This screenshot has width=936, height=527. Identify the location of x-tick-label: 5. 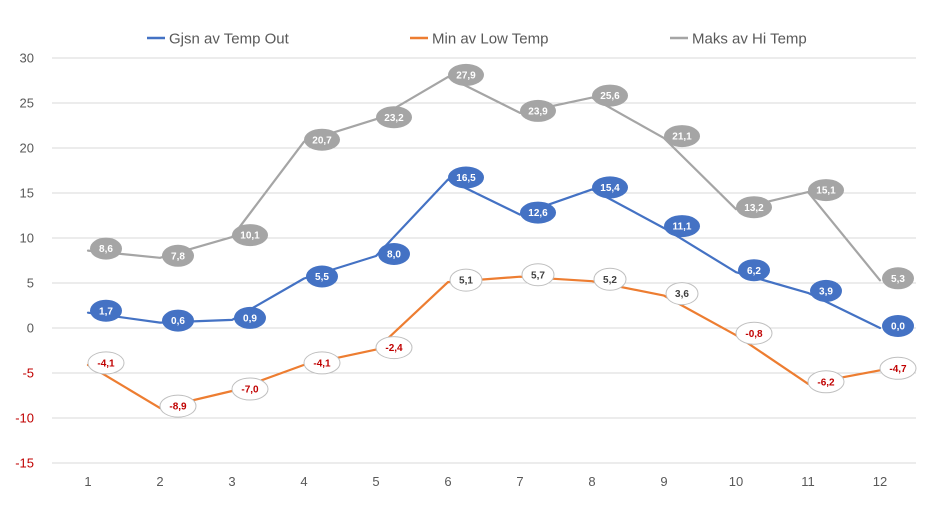
(375, 481).